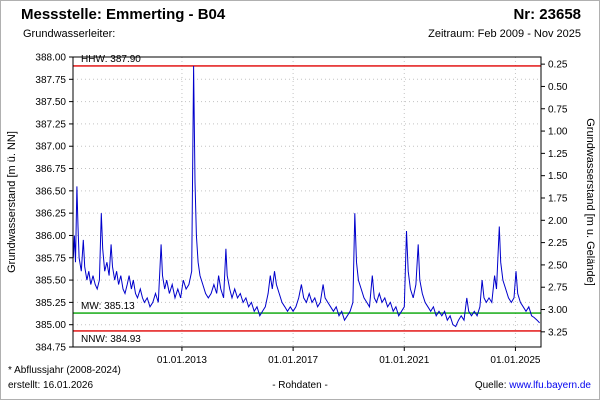  Describe the element at coordinates (490, 385) in the screenshot. I see `source-label: Quelle:` at that location.